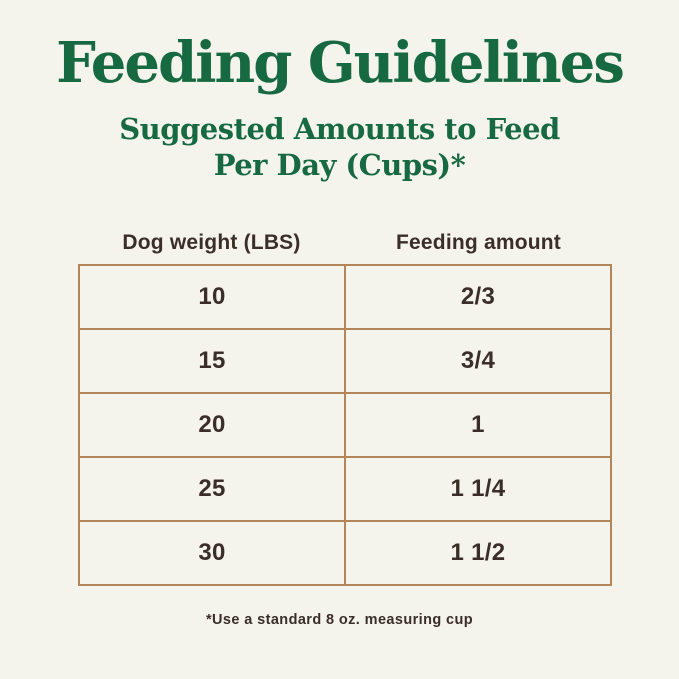 The height and width of the screenshot is (679, 679). Describe the element at coordinates (345, 243) in the screenshot. I see `table-column-headers: Dog weight (LBS) Feeding amount` at that location.